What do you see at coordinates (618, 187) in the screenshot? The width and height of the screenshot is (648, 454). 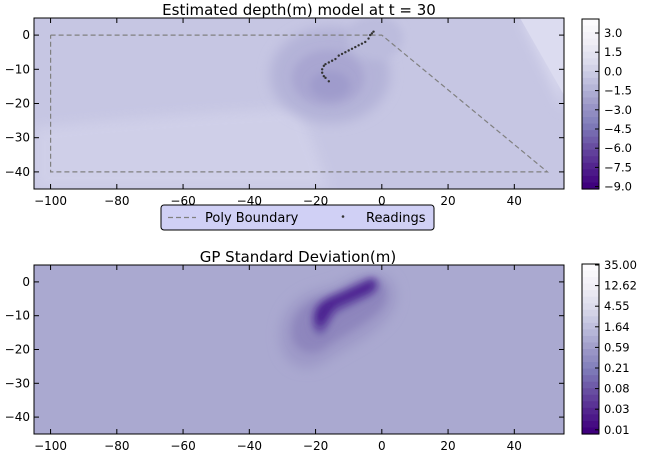 I see `chart-1-colorbar-label: −9.0` at bounding box center [618, 187].